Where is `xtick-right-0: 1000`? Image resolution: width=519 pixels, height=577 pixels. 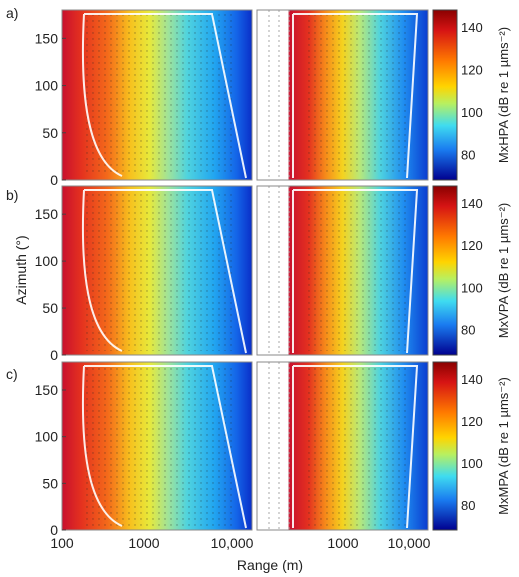 xtick-right-0: 1000 is located at coordinates (342, 543).